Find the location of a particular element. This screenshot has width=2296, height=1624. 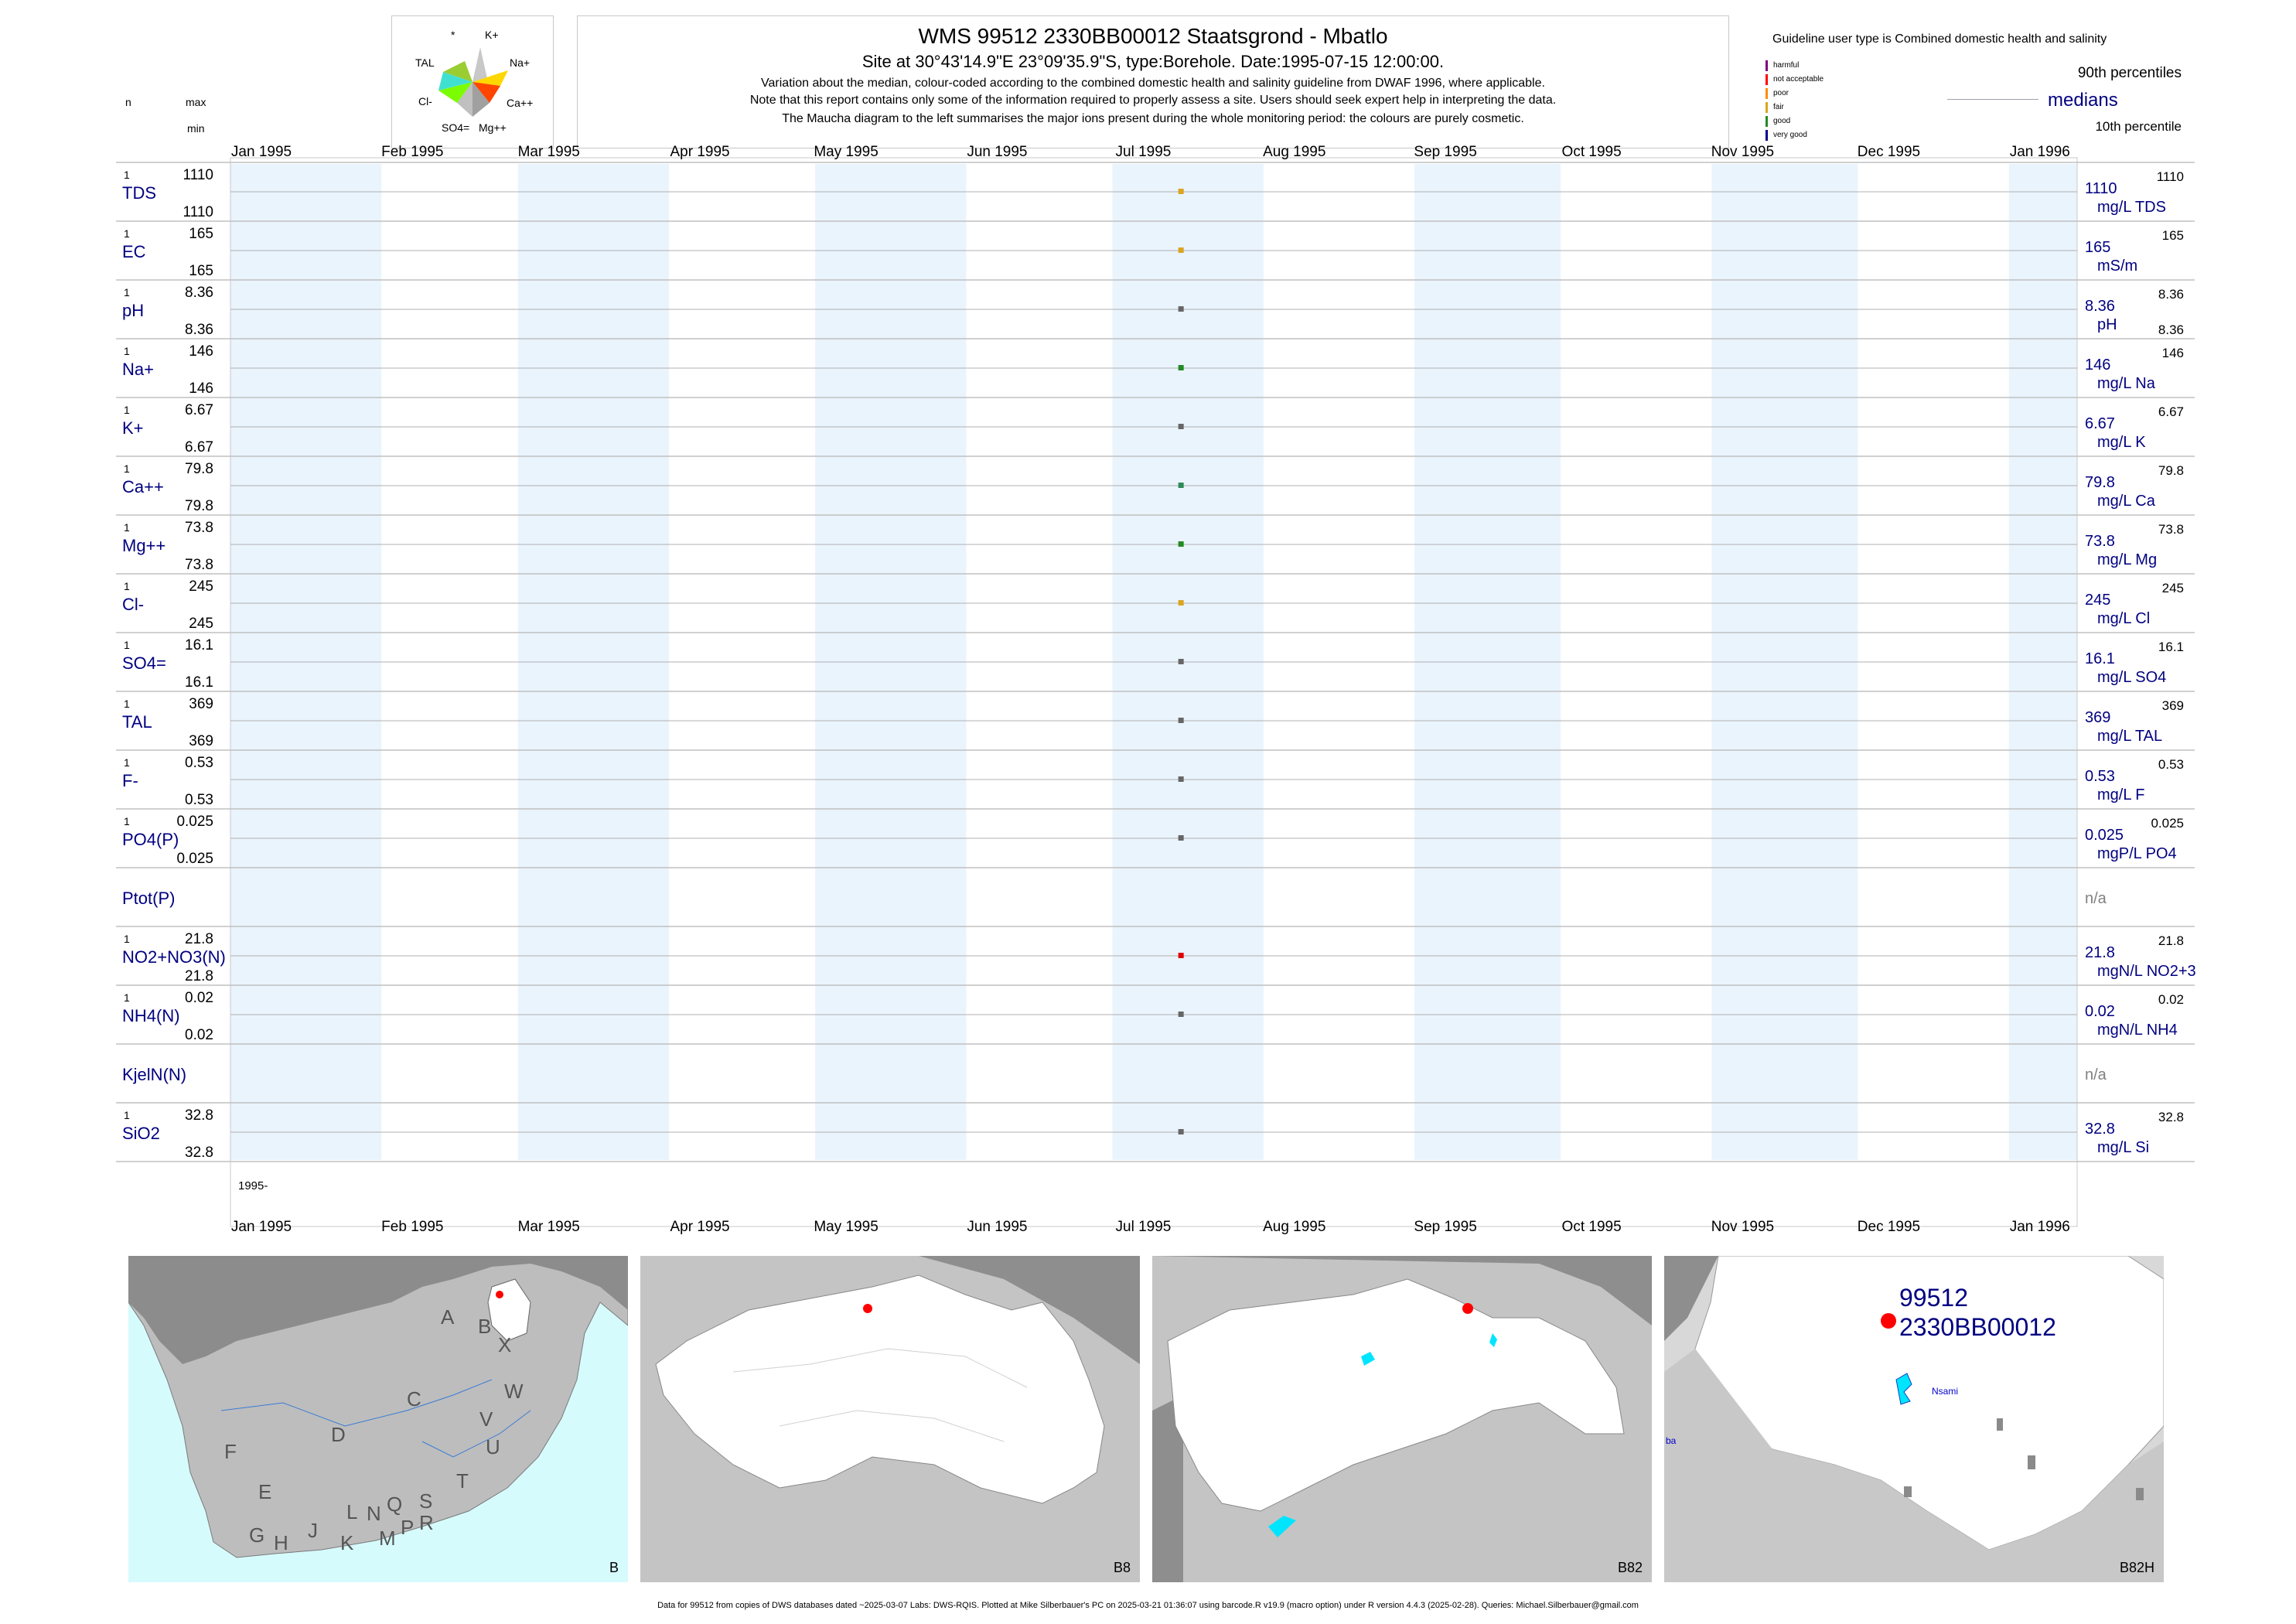

map-b8: B8 is located at coordinates (890, 1419).